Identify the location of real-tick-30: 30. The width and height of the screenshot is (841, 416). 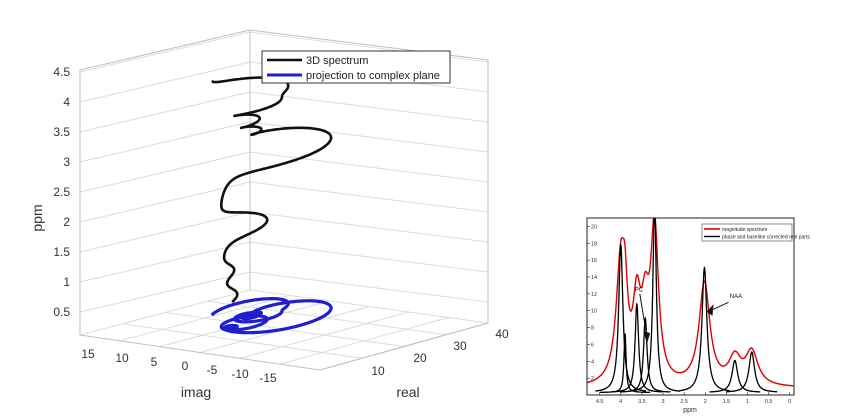
(460, 346).